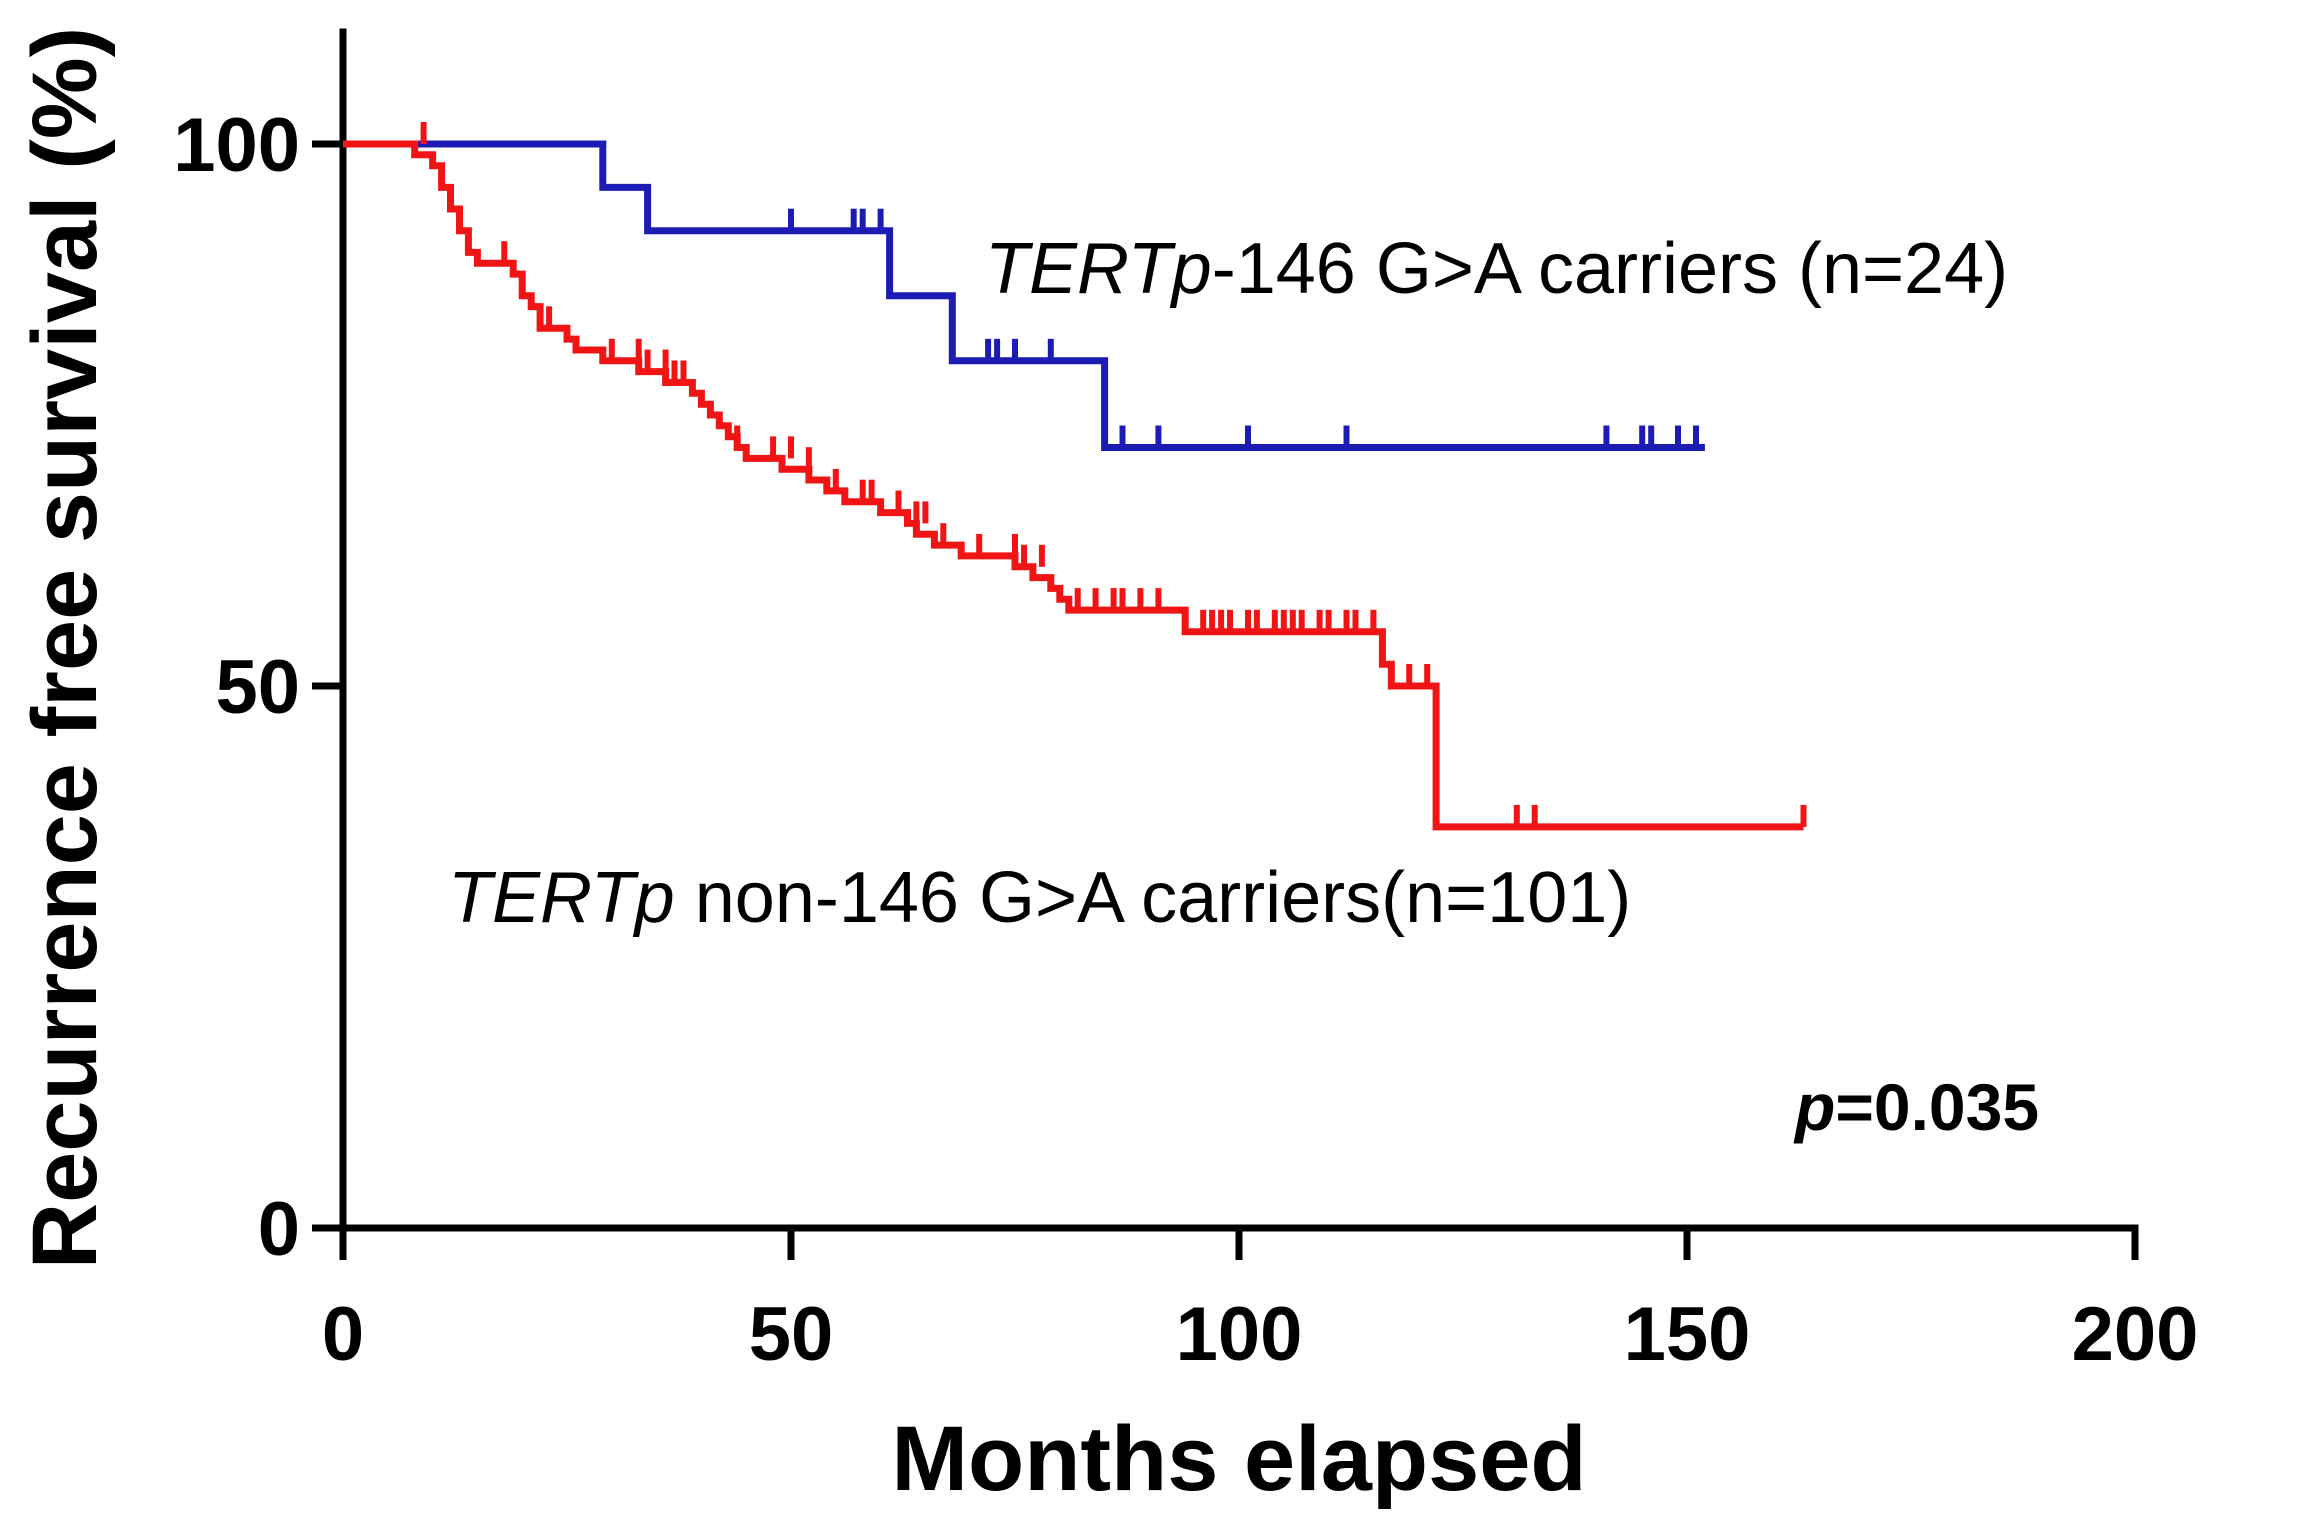  Describe the element at coordinates (1610, 269) in the screenshot. I see `legend-label-carriers-rest: -146 G>A carriers (n=24)` at that location.